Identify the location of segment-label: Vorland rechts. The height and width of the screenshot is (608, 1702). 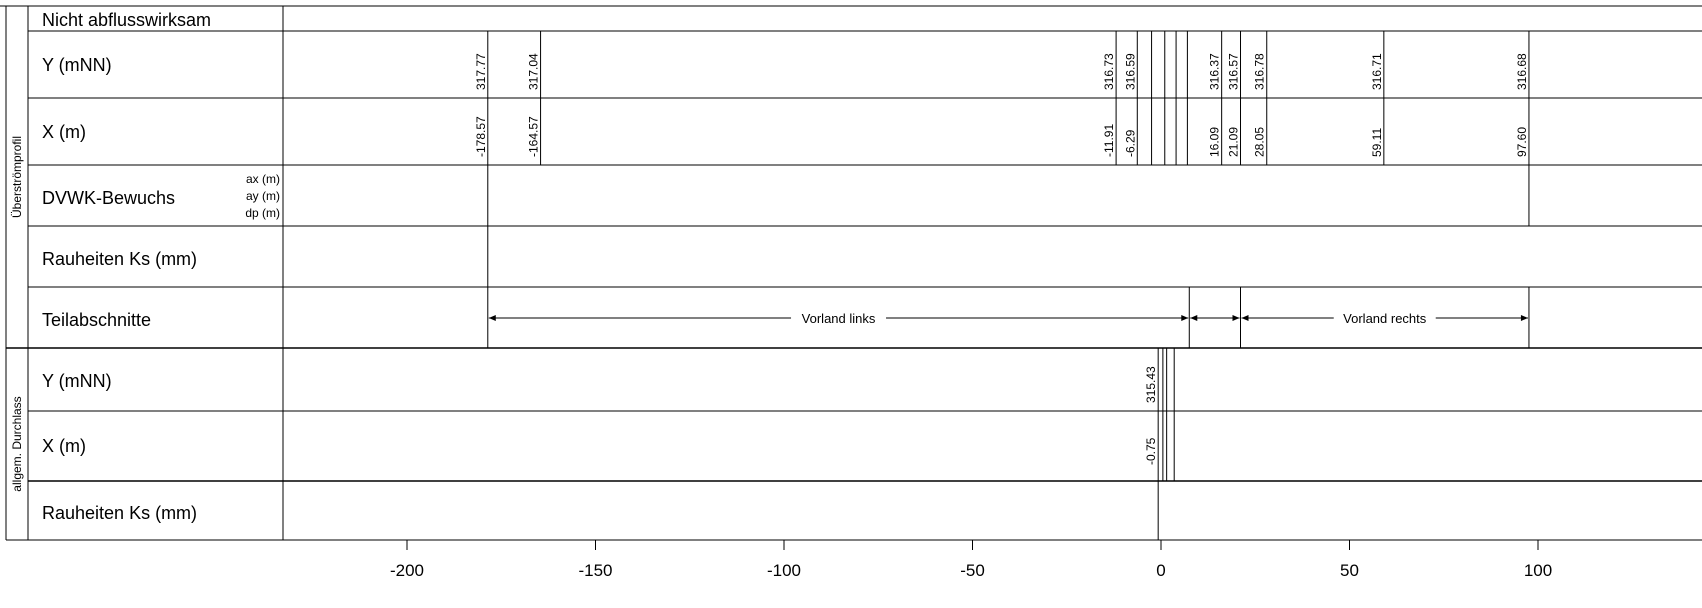
(1385, 318).